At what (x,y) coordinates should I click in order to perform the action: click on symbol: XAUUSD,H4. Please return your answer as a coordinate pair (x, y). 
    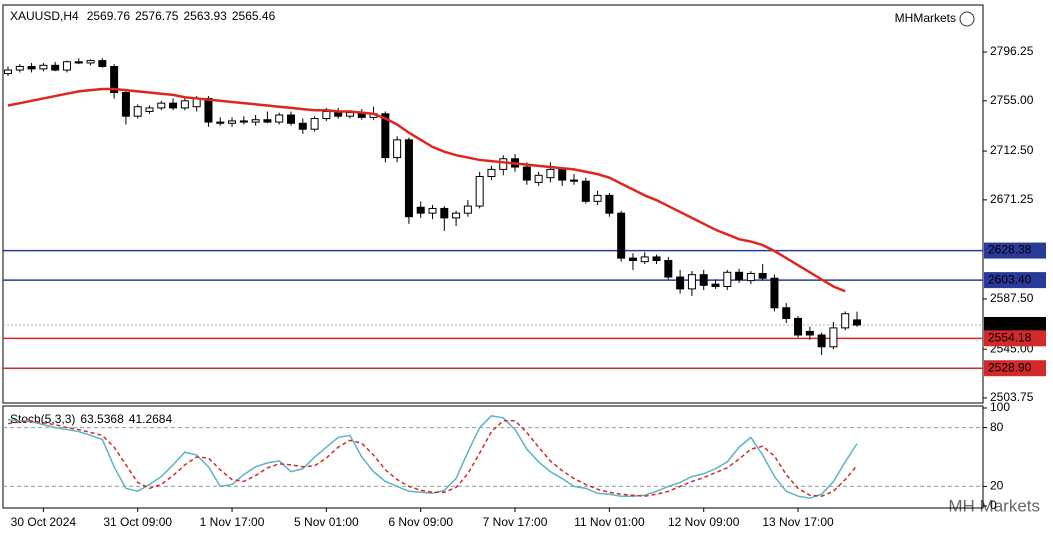
    Looking at the image, I should click on (44, 16).